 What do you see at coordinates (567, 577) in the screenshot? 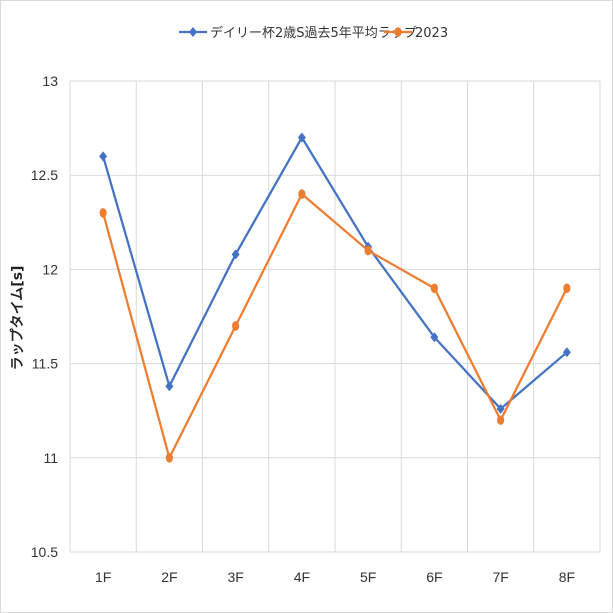
I see `x-tick-label: 8F` at bounding box center [567, 577].